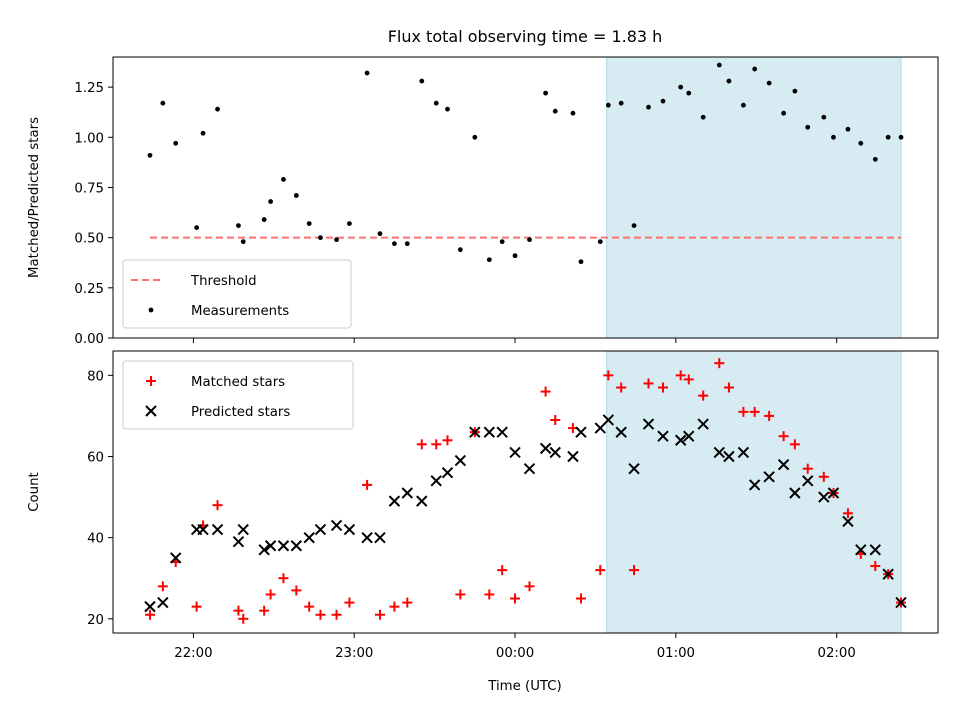 Image resolution: width=960 pixels, height=720 pixels. What do you see at coordinates (524, 686) in the screenshot?
I see `x-axis-label: Time (UTC)` at bounding box center [524, 686].